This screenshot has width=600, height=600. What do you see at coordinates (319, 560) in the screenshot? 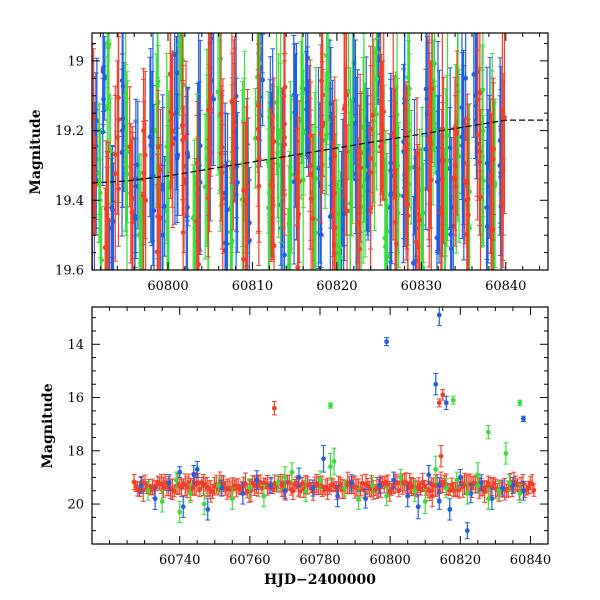
I see `x-tick-label: 60780` at bounding box center [319, 560].